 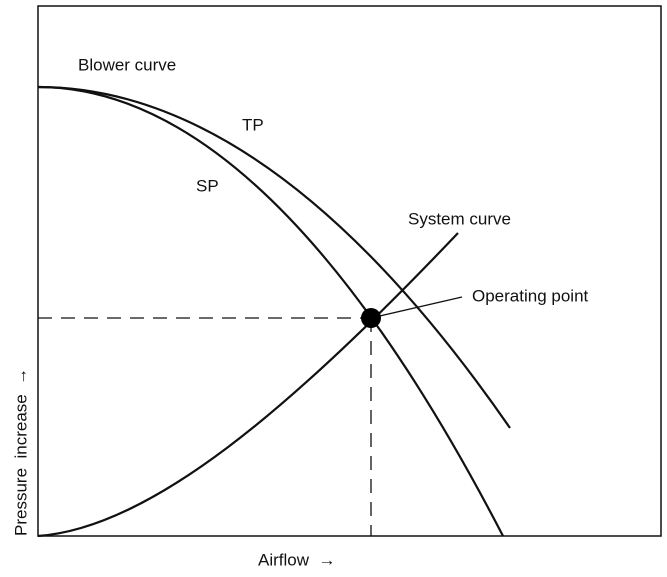 I want to click on leader-line, so click(x=416, y=307).